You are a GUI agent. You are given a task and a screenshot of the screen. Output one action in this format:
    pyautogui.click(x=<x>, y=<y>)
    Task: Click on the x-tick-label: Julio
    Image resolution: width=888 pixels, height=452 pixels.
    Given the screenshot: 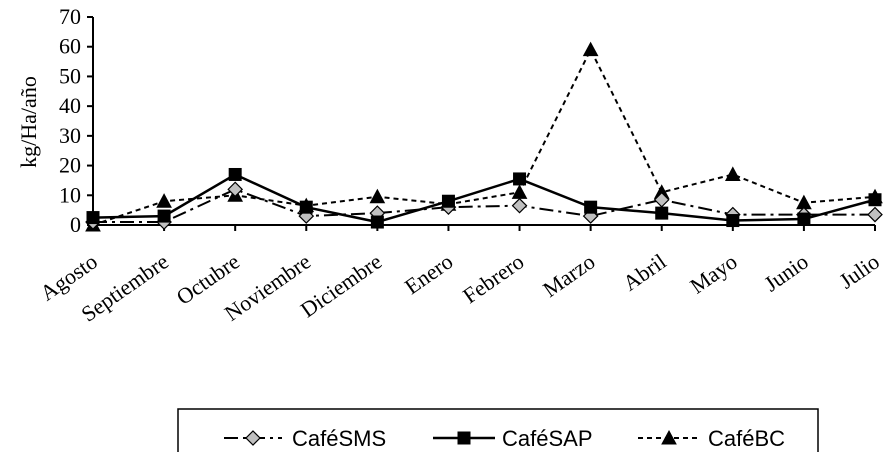 What is the action you would take?
    pyautogui.click(x=858, y=271)
    